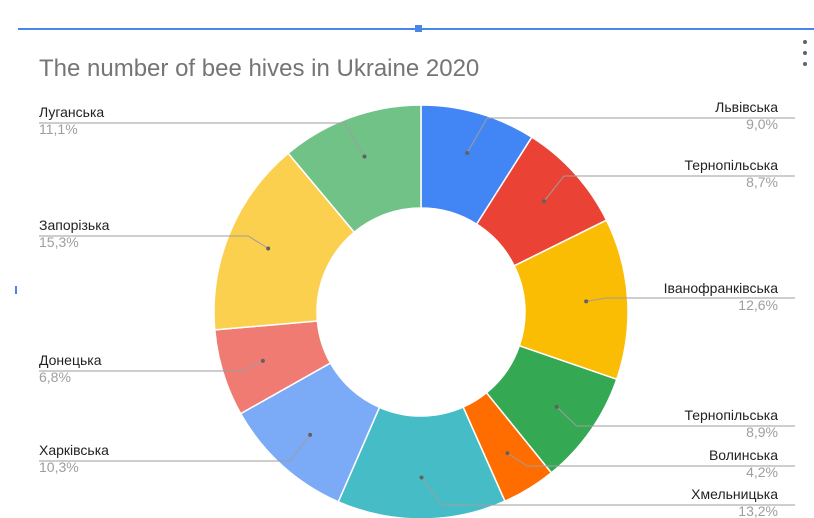 The image size is (814, 518). I want to click on slice-label-4: Тернопільська, so click(731, 415).